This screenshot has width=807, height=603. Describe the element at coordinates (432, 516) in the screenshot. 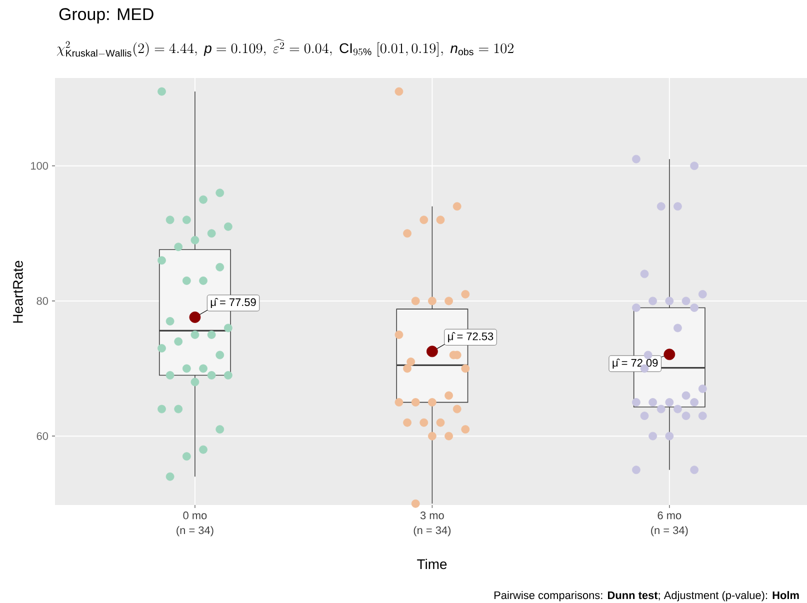

I see `x-tick-label: 3 mo` at that location.